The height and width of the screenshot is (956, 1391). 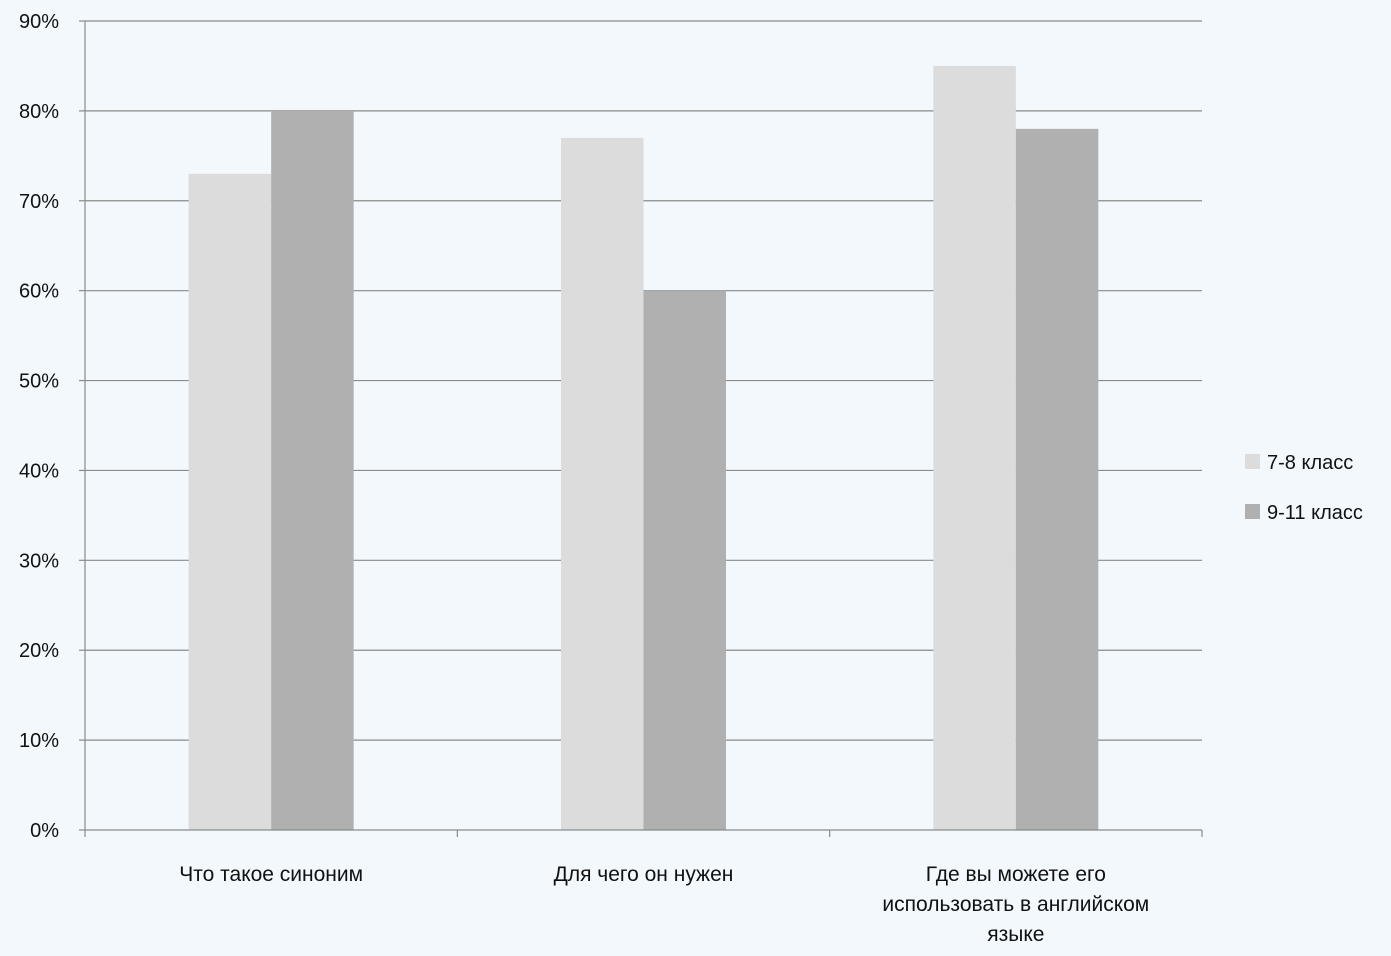 I want to click on y-tick-label: 50%, so click(x=39, y=382).